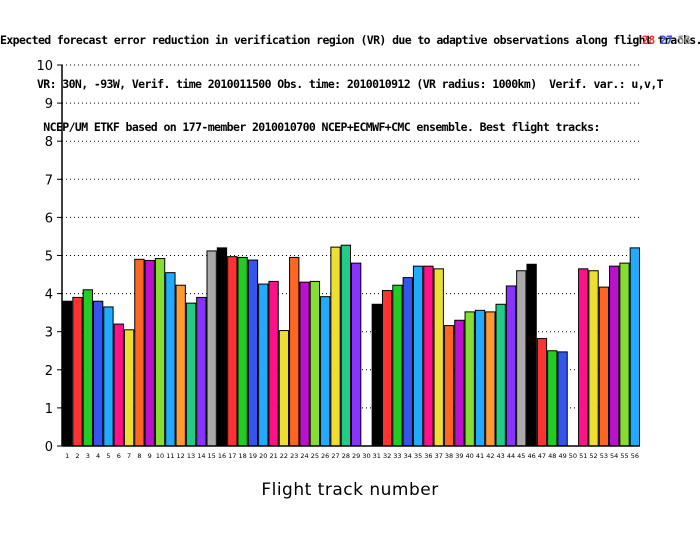 The height and width of the screenshot is (540, 700). I want to click on x-tick-label: 27, so click(335, 456).